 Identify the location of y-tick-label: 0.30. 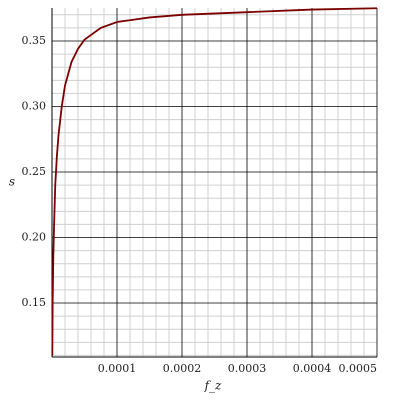
(34, 106).